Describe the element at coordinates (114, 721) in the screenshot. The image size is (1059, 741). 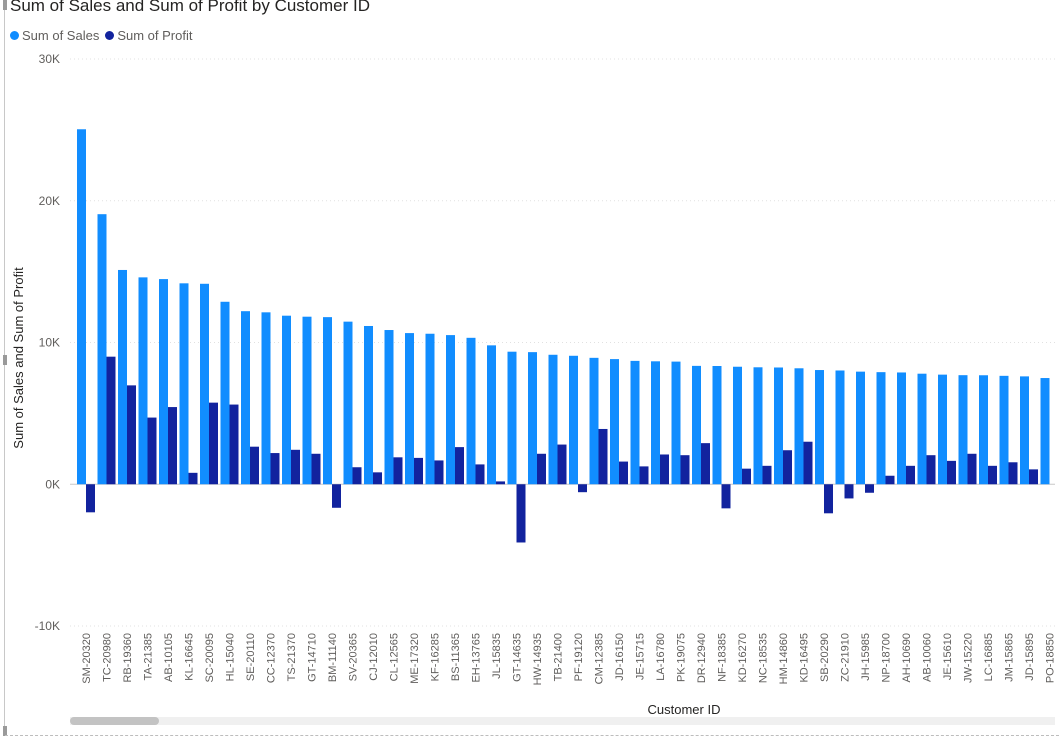
I see `scrollbar-thumb` at that location.